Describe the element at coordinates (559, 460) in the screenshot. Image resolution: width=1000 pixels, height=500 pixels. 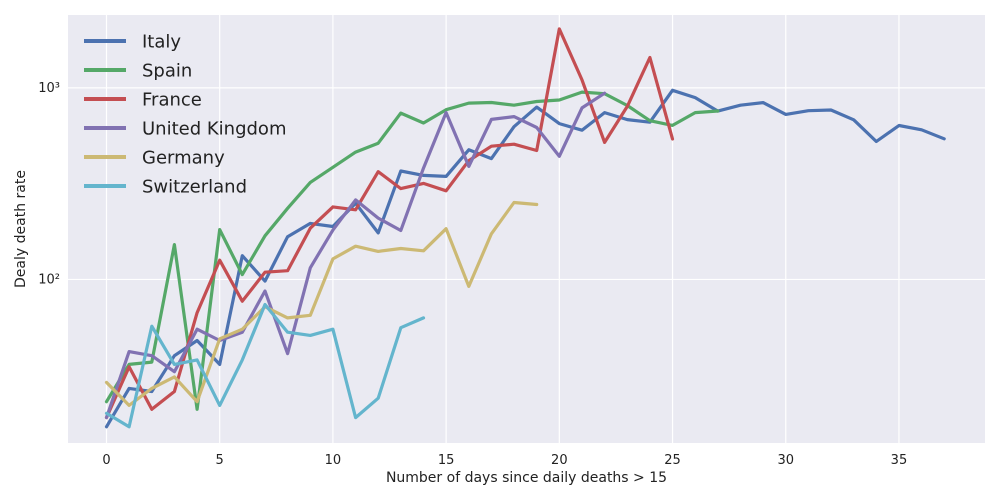
I see `x-tick-label: 20` at that location.